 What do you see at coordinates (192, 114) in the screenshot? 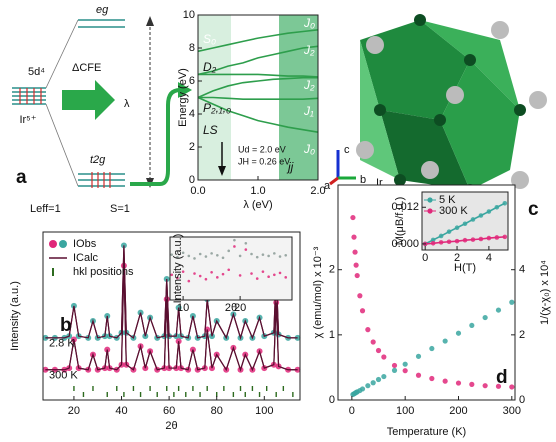
I see `y-tick-label: 4` at bounding box center [192, 114].